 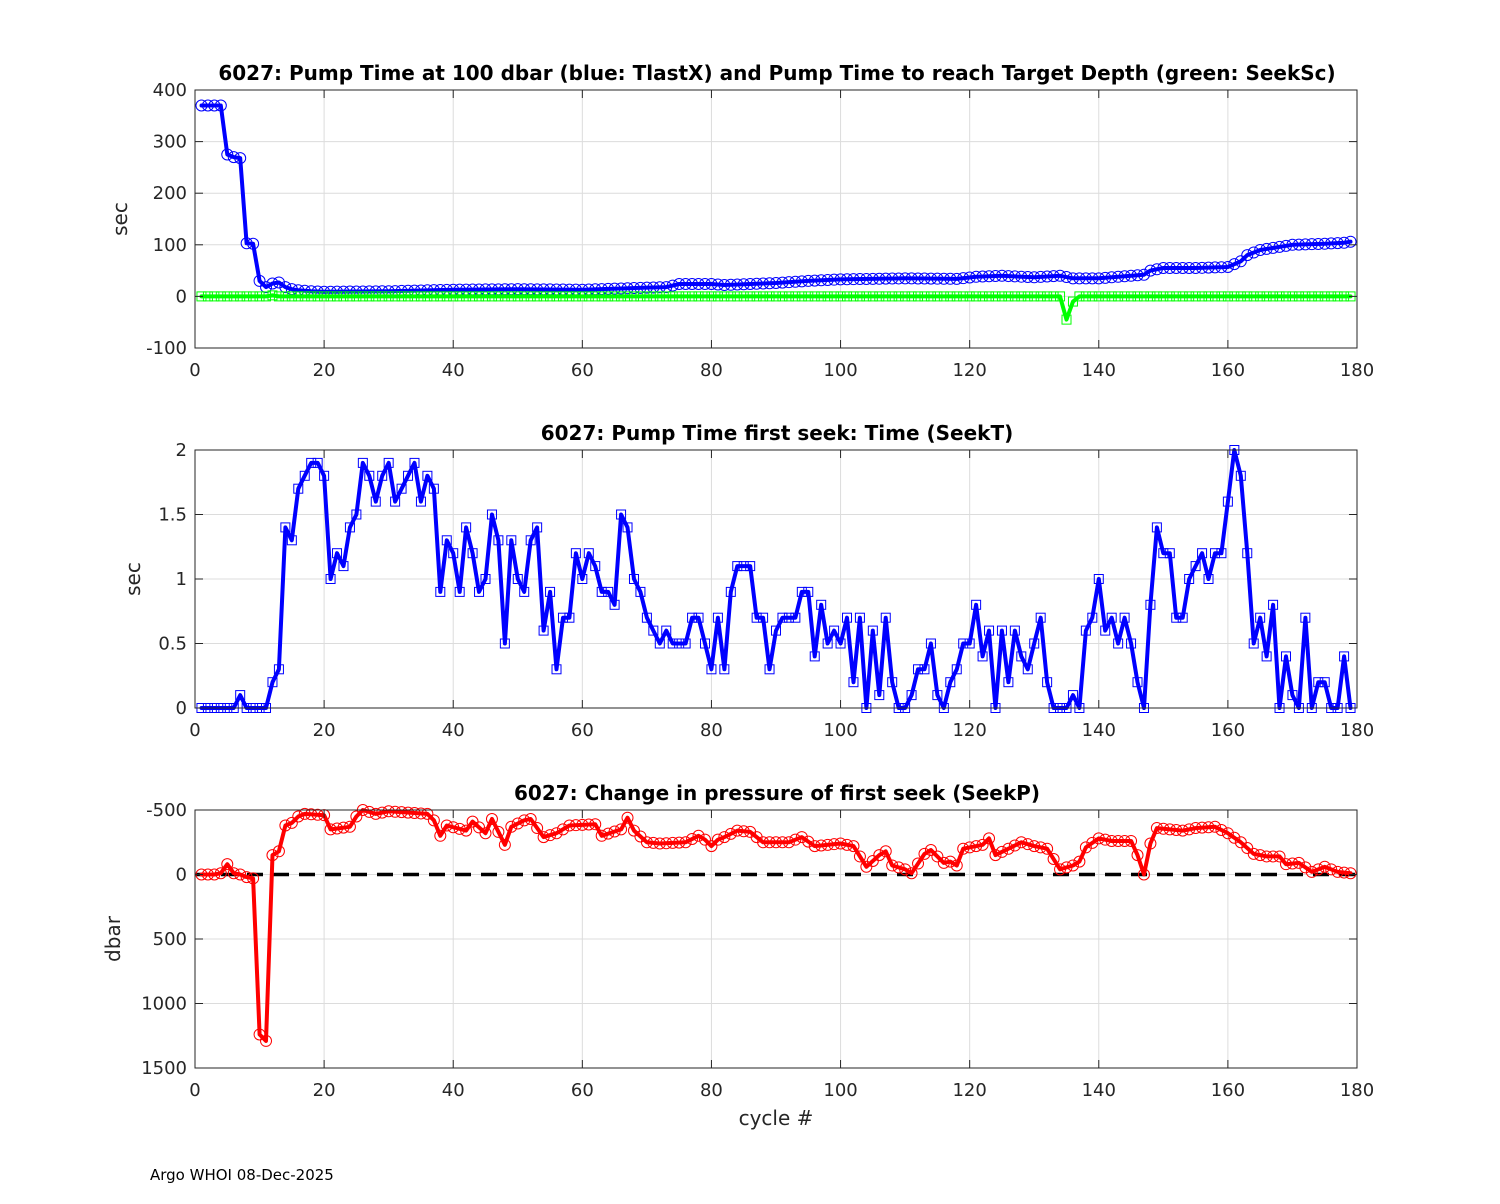 I want to click on x-tick-label: 180, so click(x=1357, y=730).